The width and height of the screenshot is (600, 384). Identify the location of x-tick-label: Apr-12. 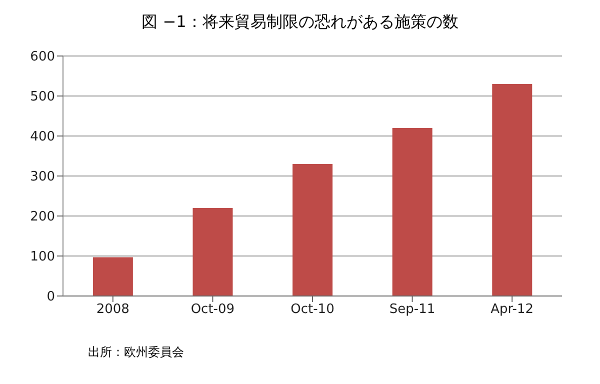
(512, 310).